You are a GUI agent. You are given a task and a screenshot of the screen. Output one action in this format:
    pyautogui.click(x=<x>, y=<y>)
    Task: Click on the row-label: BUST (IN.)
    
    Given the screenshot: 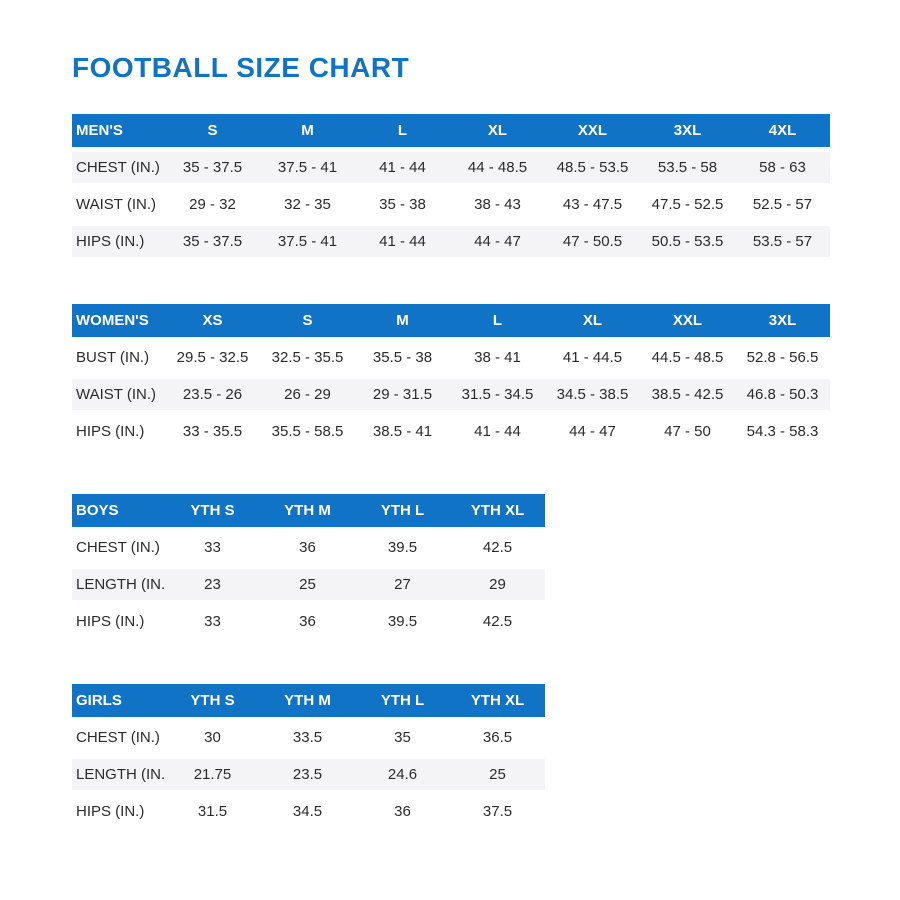 What is the action you would take?
    pyautogui.click(x=113, y=357)
    